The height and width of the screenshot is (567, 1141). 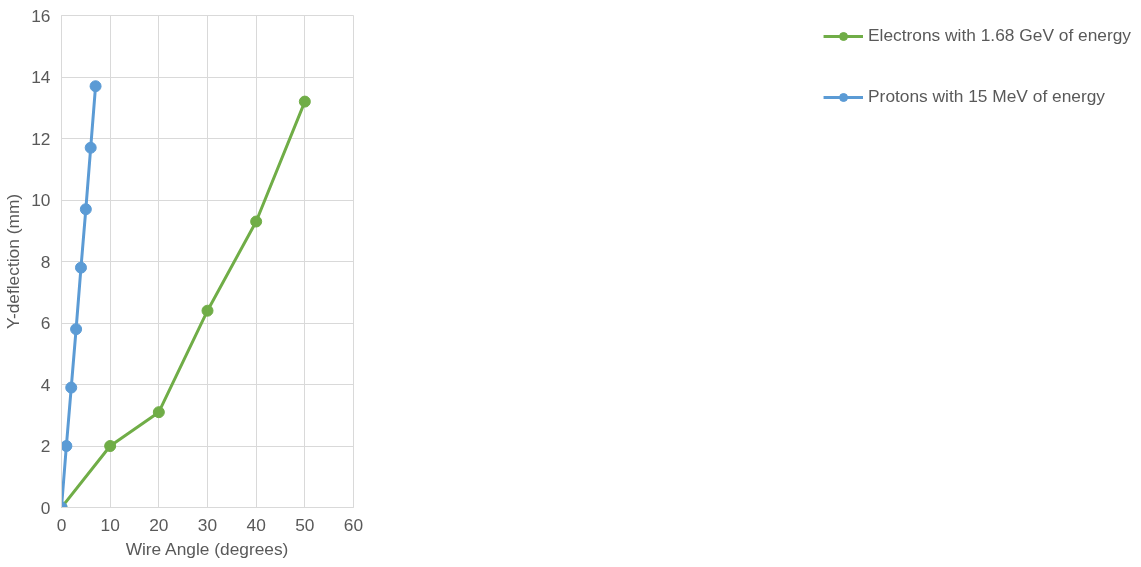 What do you see at coordinates (305, 524) in the screenshot?
I see `x-tick-label: 50` at bounding box center [305, 524].